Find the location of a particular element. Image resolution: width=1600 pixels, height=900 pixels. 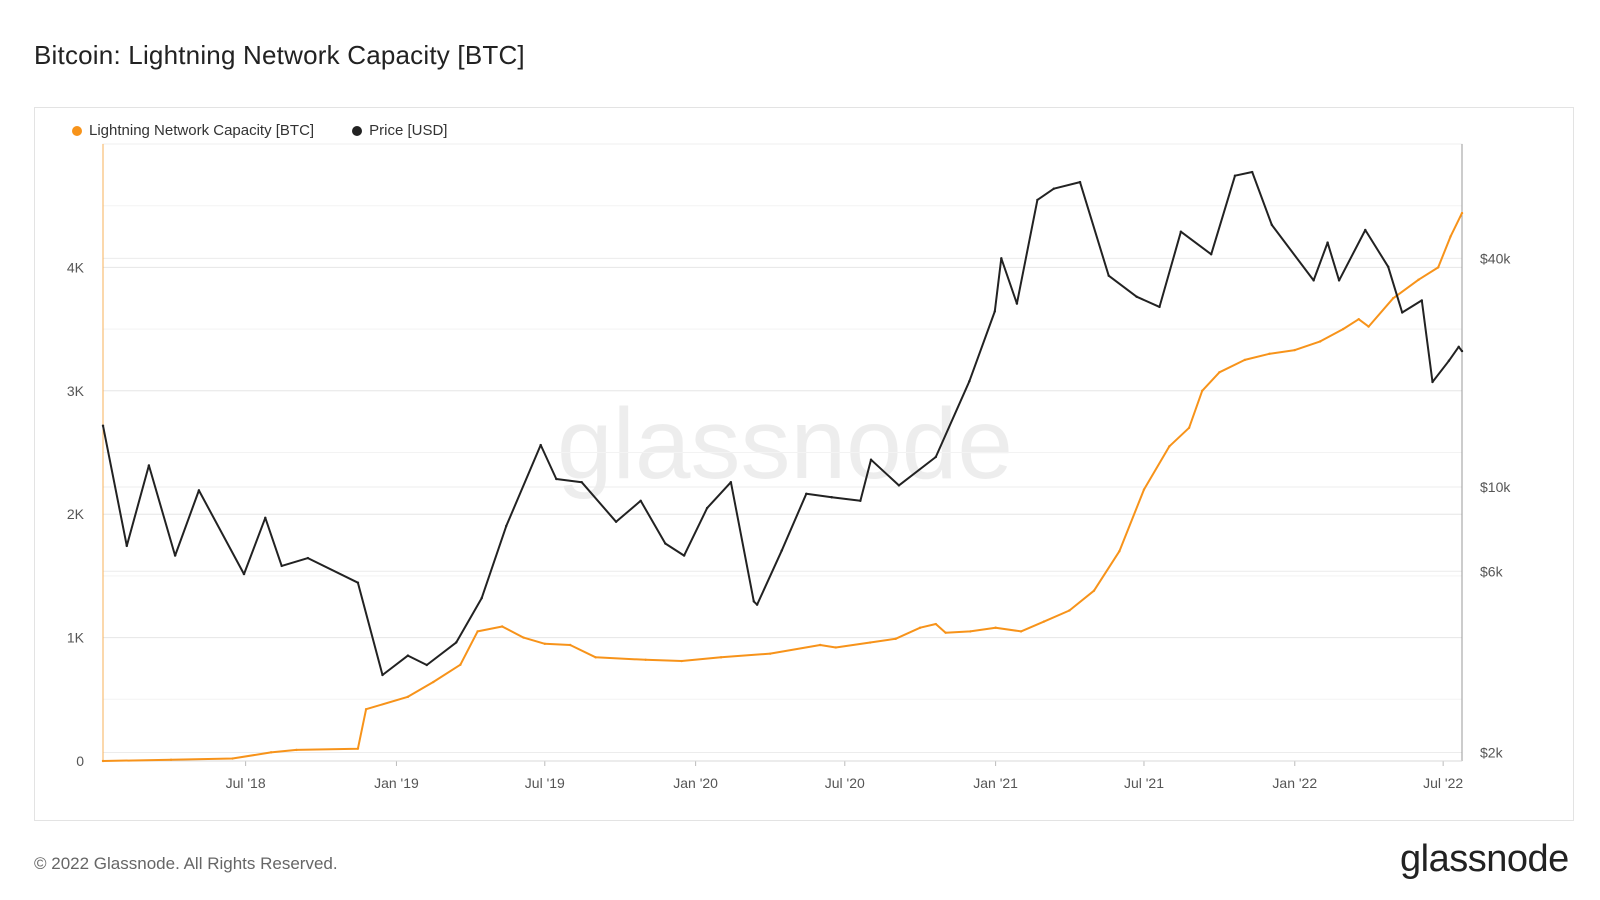

glassnode-logo: glassnode is located at coordinates (1484, 859).